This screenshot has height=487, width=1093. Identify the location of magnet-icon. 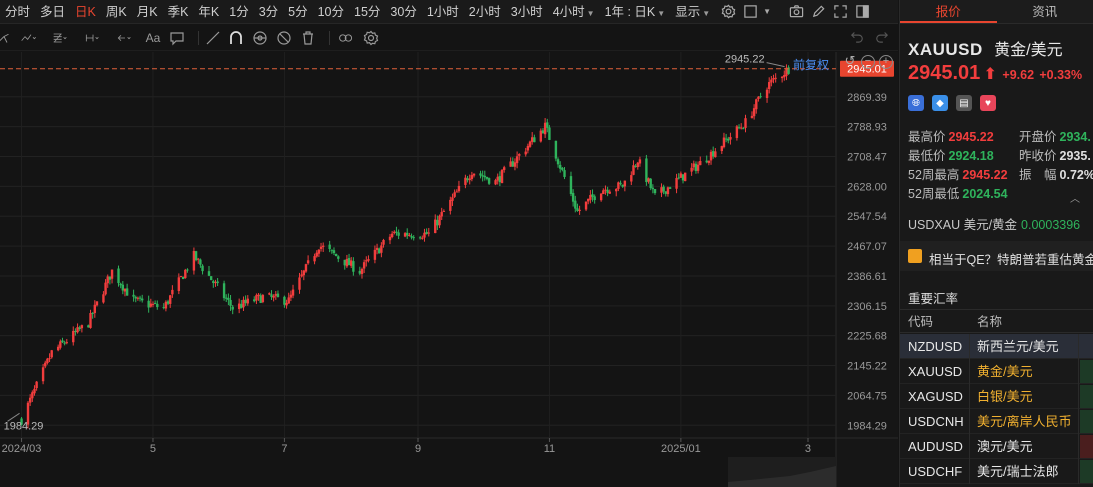
(236, 38).